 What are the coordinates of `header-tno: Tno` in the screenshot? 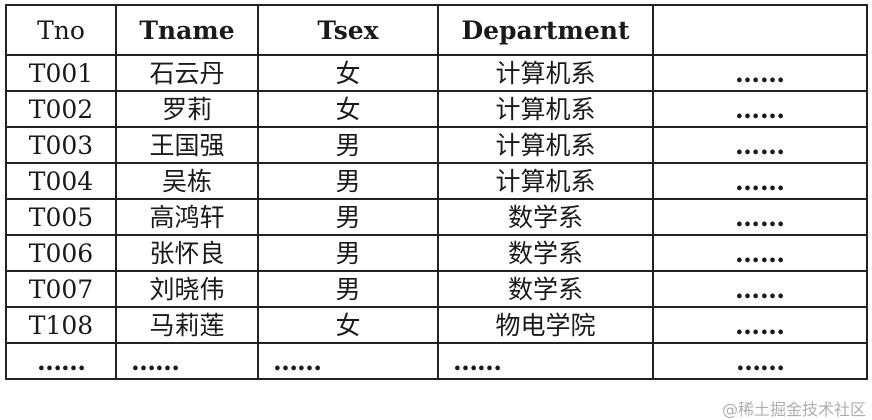 It's located at (61, 30).